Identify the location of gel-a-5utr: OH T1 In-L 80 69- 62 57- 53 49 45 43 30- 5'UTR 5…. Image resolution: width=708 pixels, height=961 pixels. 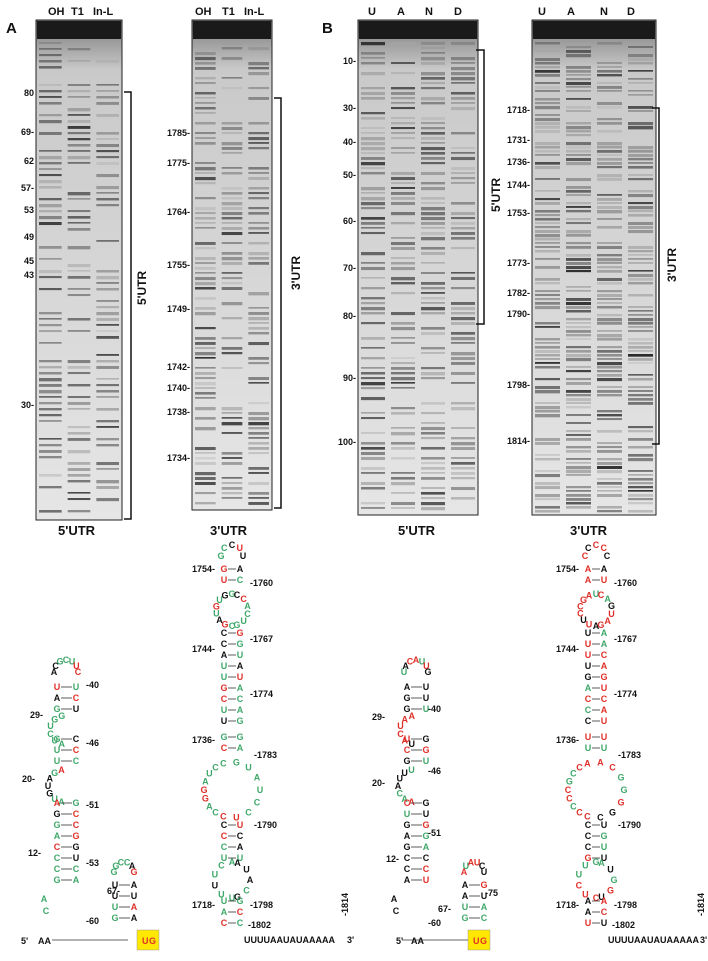
(85, 272).